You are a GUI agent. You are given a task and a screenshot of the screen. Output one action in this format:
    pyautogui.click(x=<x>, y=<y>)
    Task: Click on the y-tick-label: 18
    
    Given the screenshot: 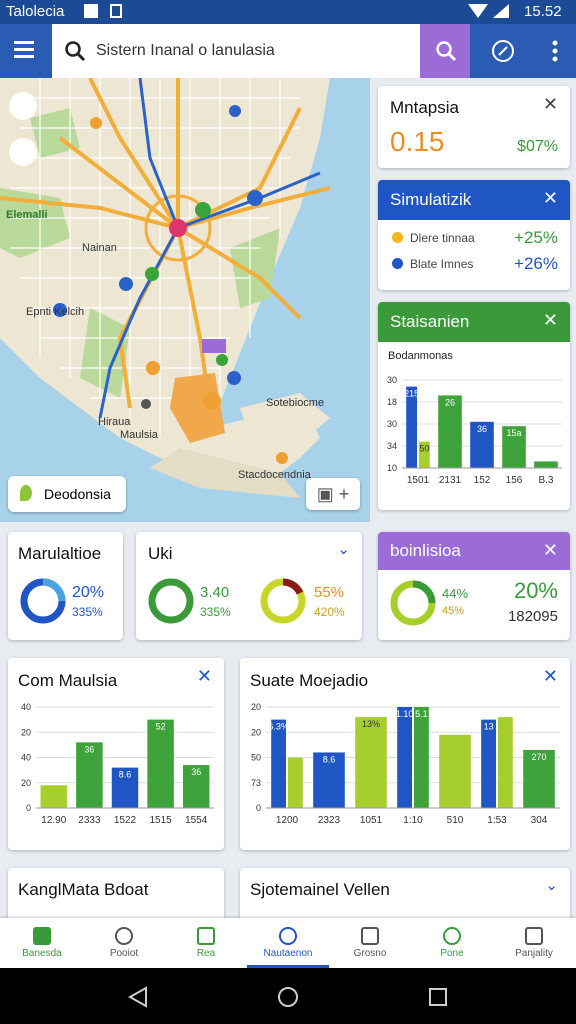 What is the action you would take?
    pyautogui.click(x=392, y=402)
    